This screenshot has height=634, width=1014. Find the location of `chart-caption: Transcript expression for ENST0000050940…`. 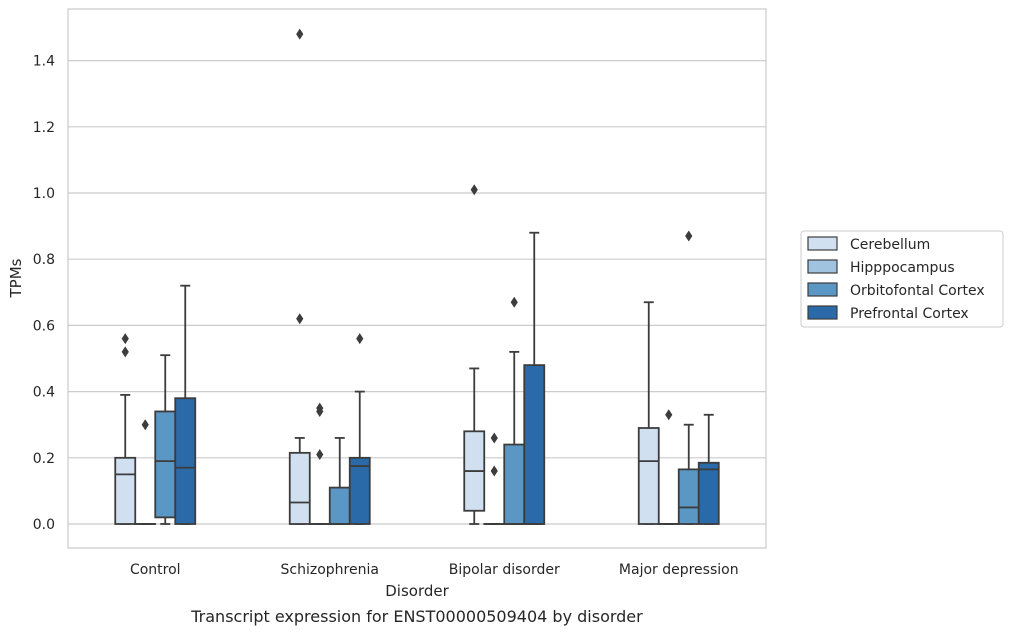

chart-caption: Transcript expression for ENST0000050940… is located at coordinates (416, 616).